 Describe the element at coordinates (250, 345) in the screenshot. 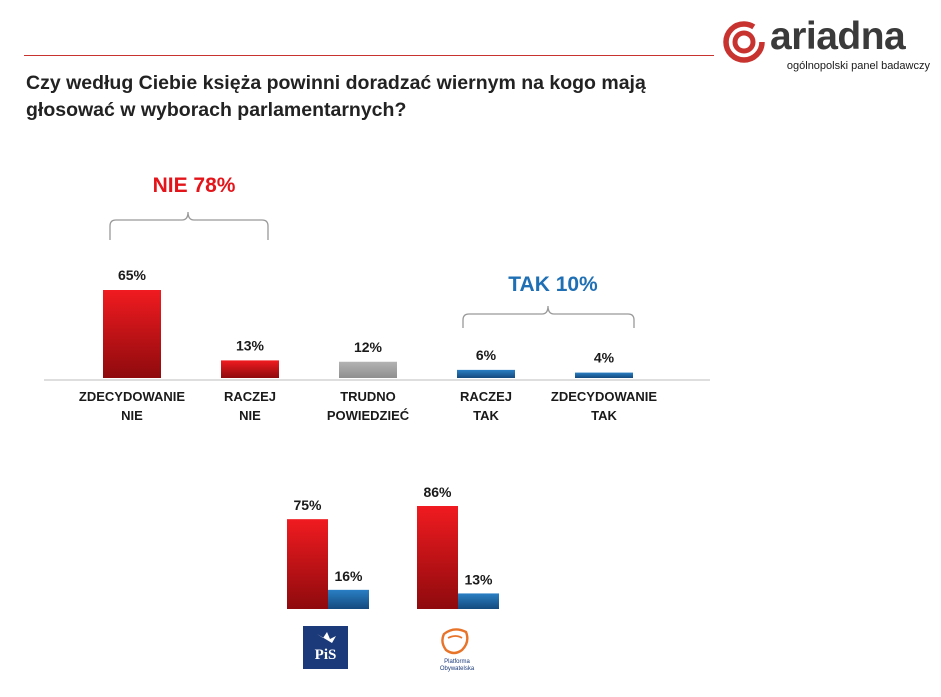

I see `bar-label-1: 13%` at that location.